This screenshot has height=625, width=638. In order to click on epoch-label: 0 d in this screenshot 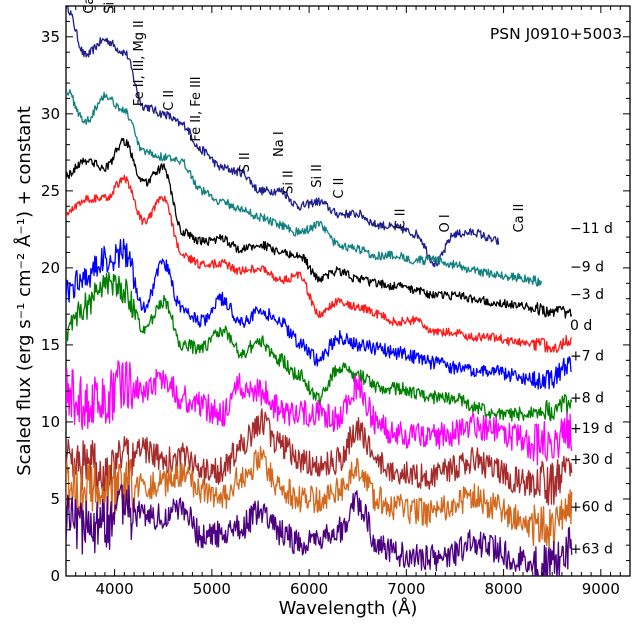, I will do `click(581, 326)`.